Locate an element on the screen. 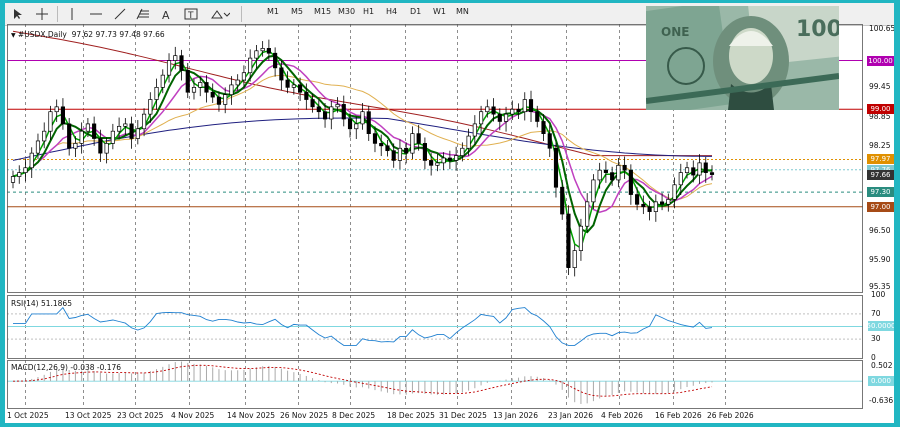 The image size is (900, 427). rsi-pane is located at coordinates (435, 326).